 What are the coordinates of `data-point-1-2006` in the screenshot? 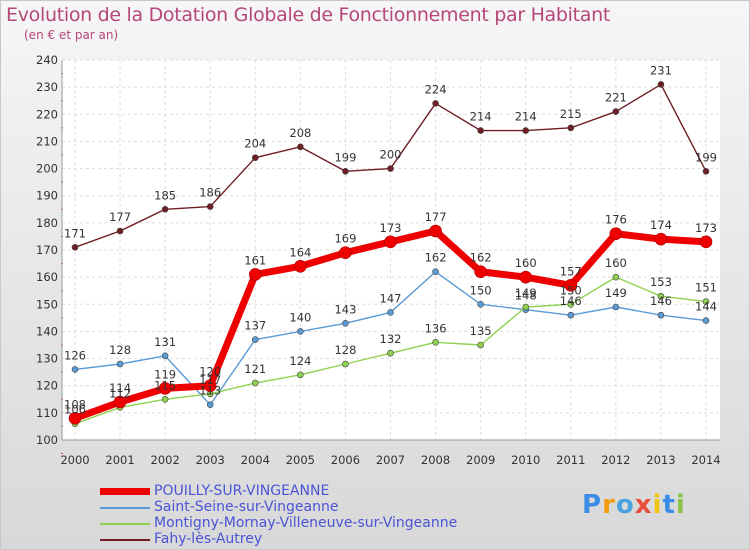 It's located at (345, 323).